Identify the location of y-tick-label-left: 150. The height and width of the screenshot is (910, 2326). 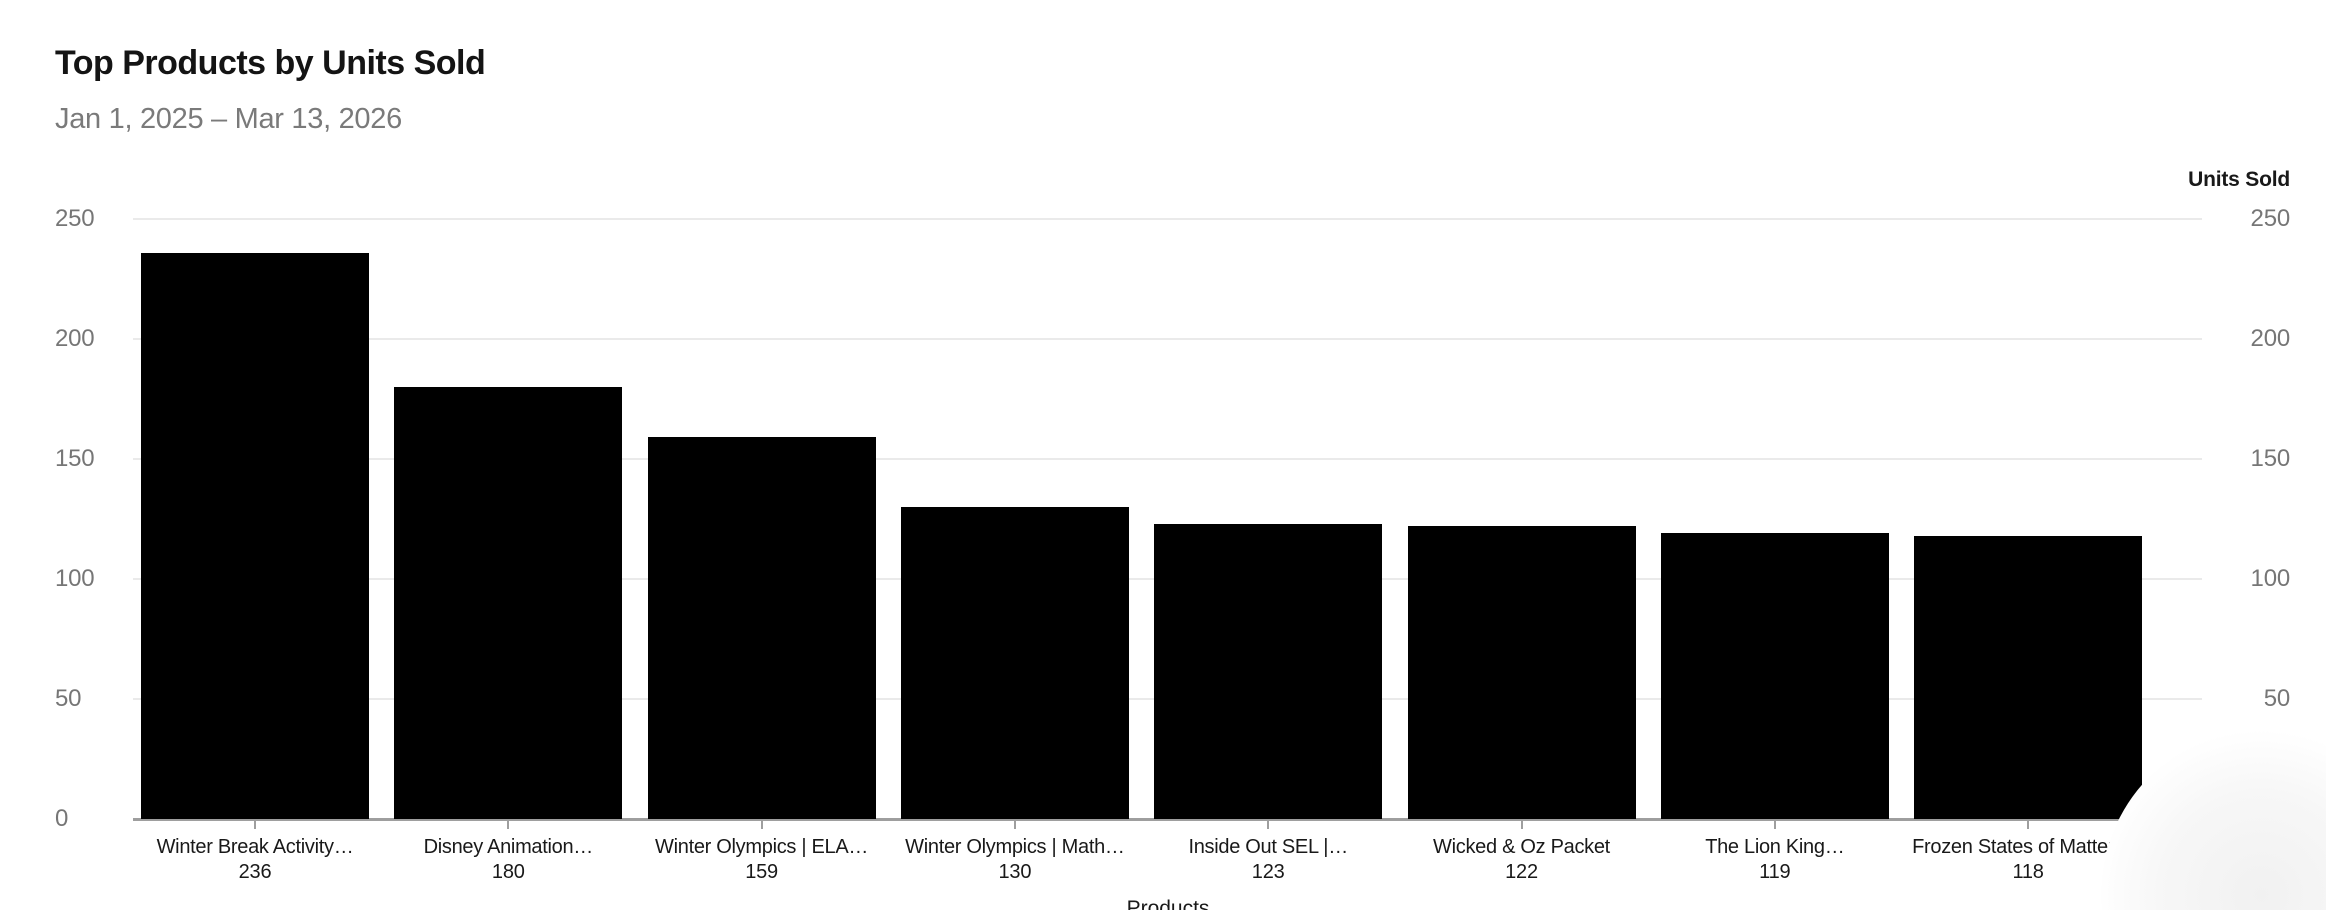
(75, 458).